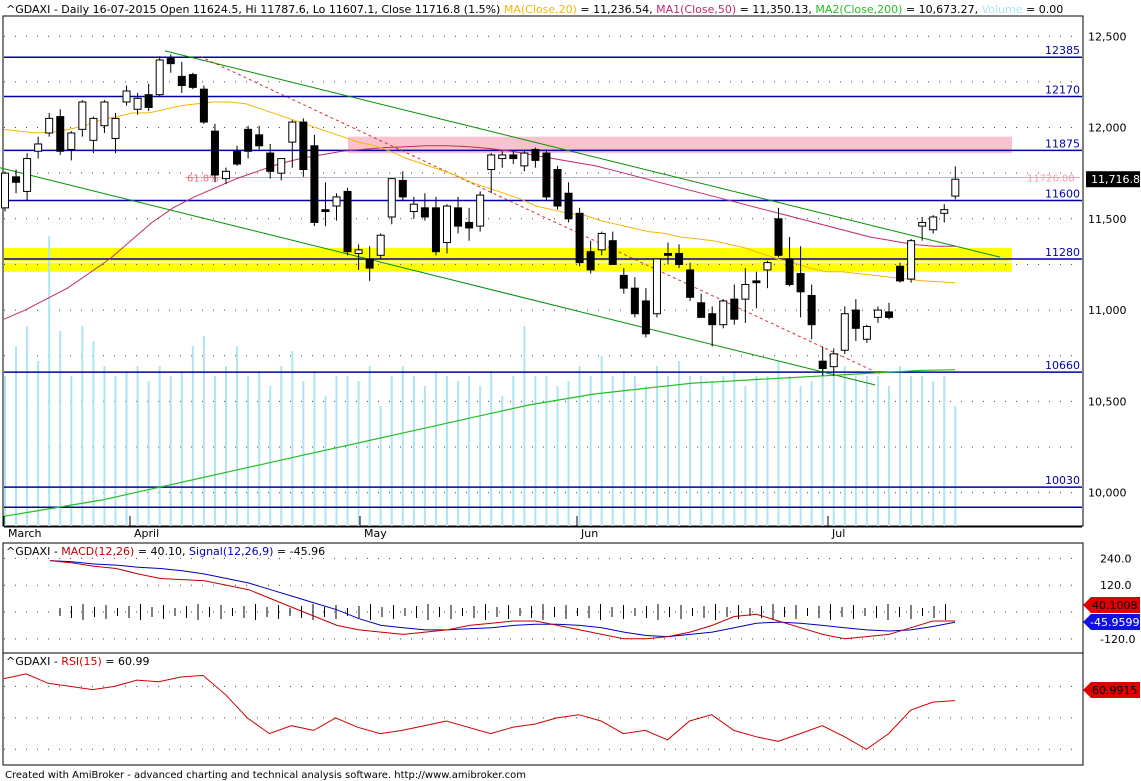 Image resolution: width=1141 pixels, height=781 pixels. I want to click on macd-y-tick: 120.0, so click(1116, 585).